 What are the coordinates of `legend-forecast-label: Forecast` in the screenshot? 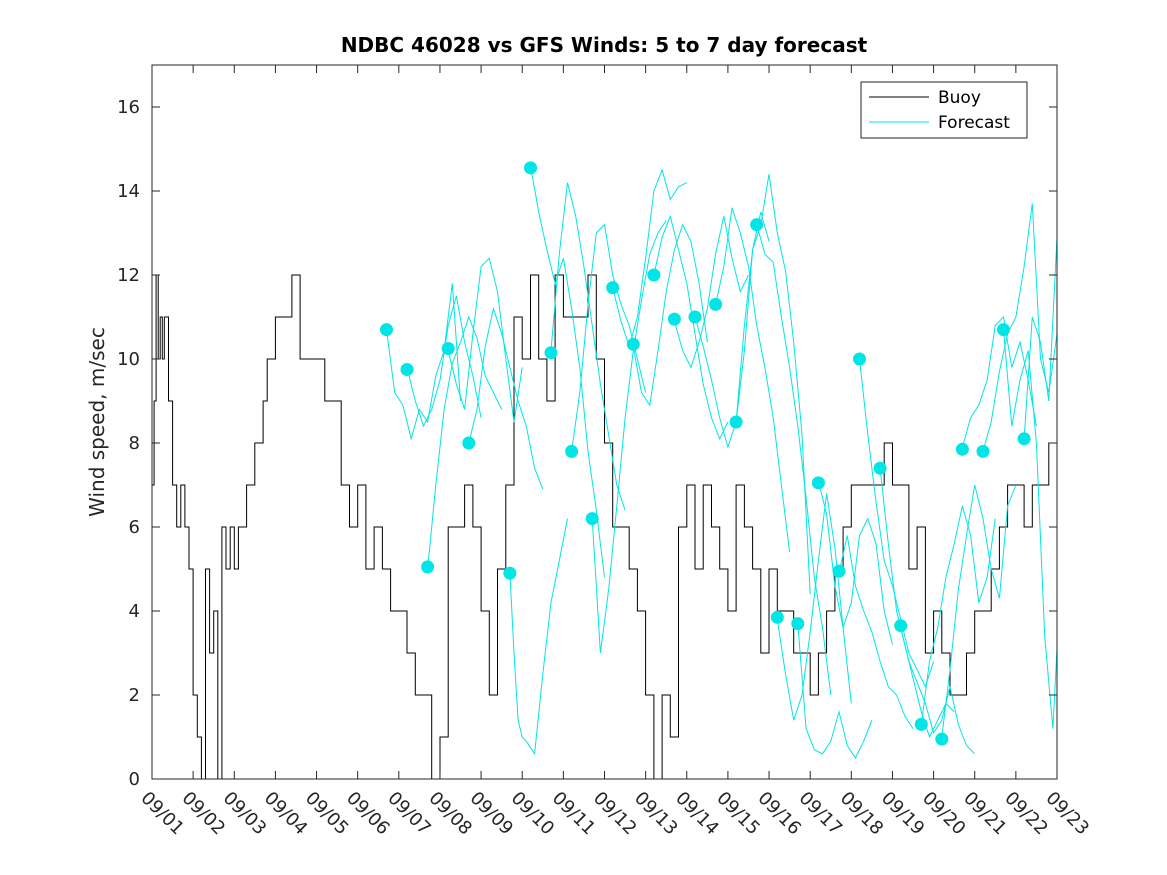 It's located at (974, 123).